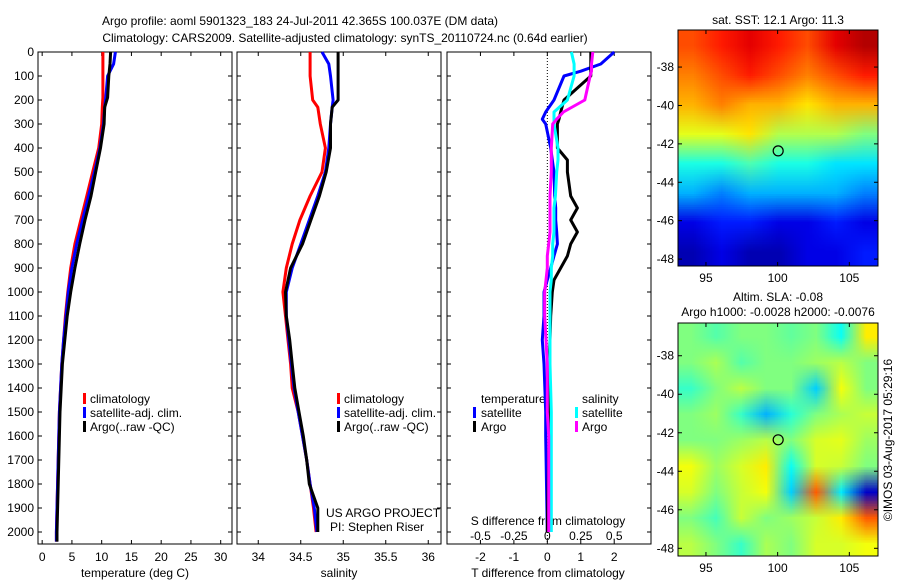 This screenshot has height=580, width=900. I want to click on y-tick-label: 900, so click(24, 268).